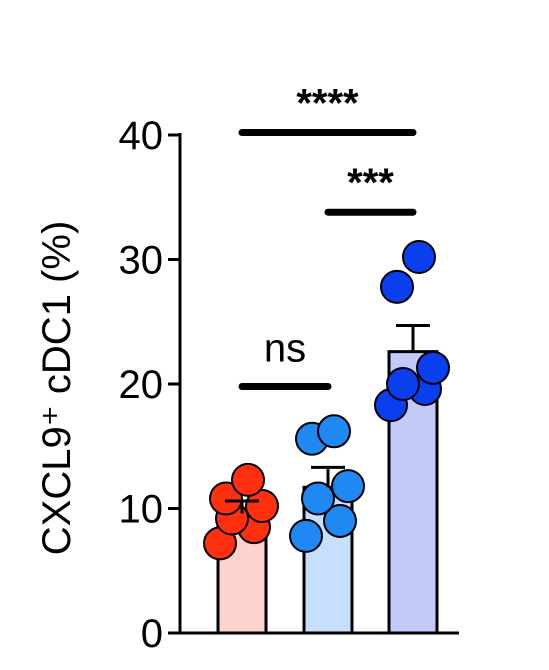 Image resolution: width=549 pixels, height=670 pixels. What do you see at coordinates (152, 634) in the screenshot?
I see `y-tick-label: 0` at bounding box center [152, 634].